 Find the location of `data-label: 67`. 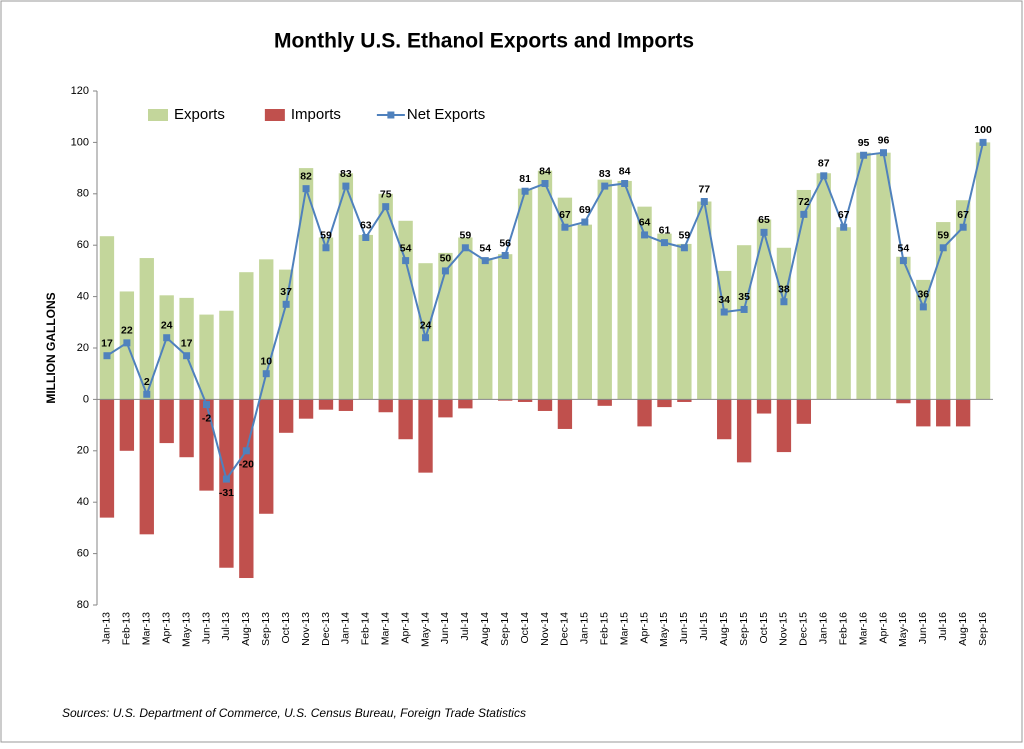

data-label: 67 is located at coordinates (844, 215).